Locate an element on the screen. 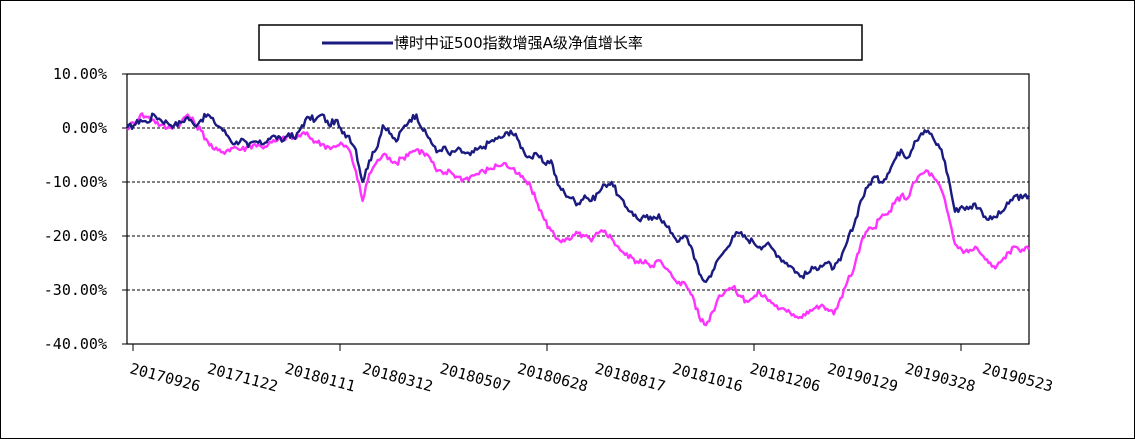  x-tick-label: 20181206 is located at coordinates (785, 377).